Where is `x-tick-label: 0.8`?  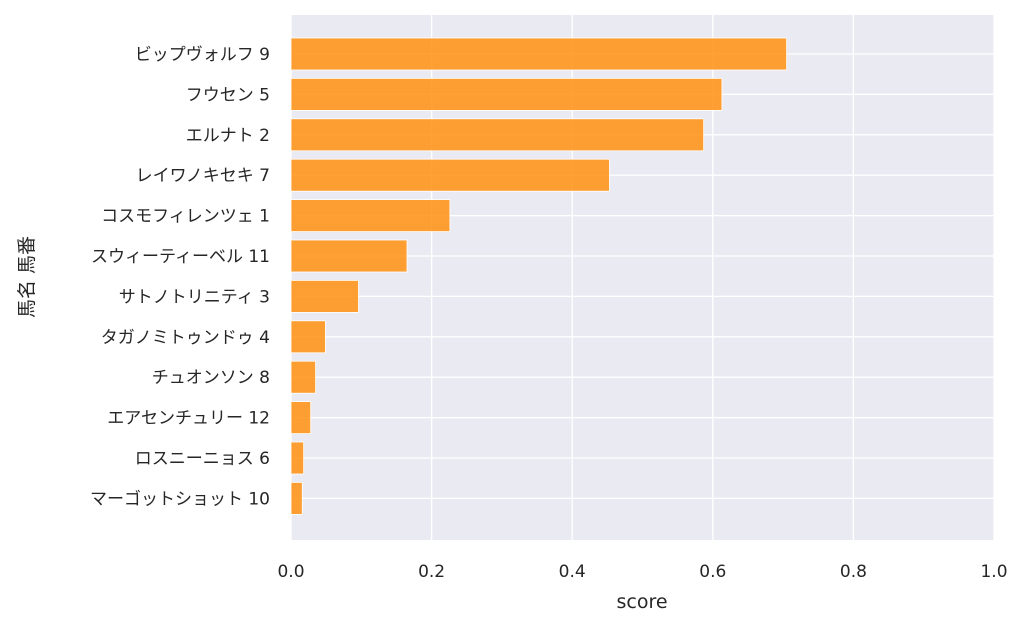 x-tick-label: 0.8 is located at coordinates (853, 572).